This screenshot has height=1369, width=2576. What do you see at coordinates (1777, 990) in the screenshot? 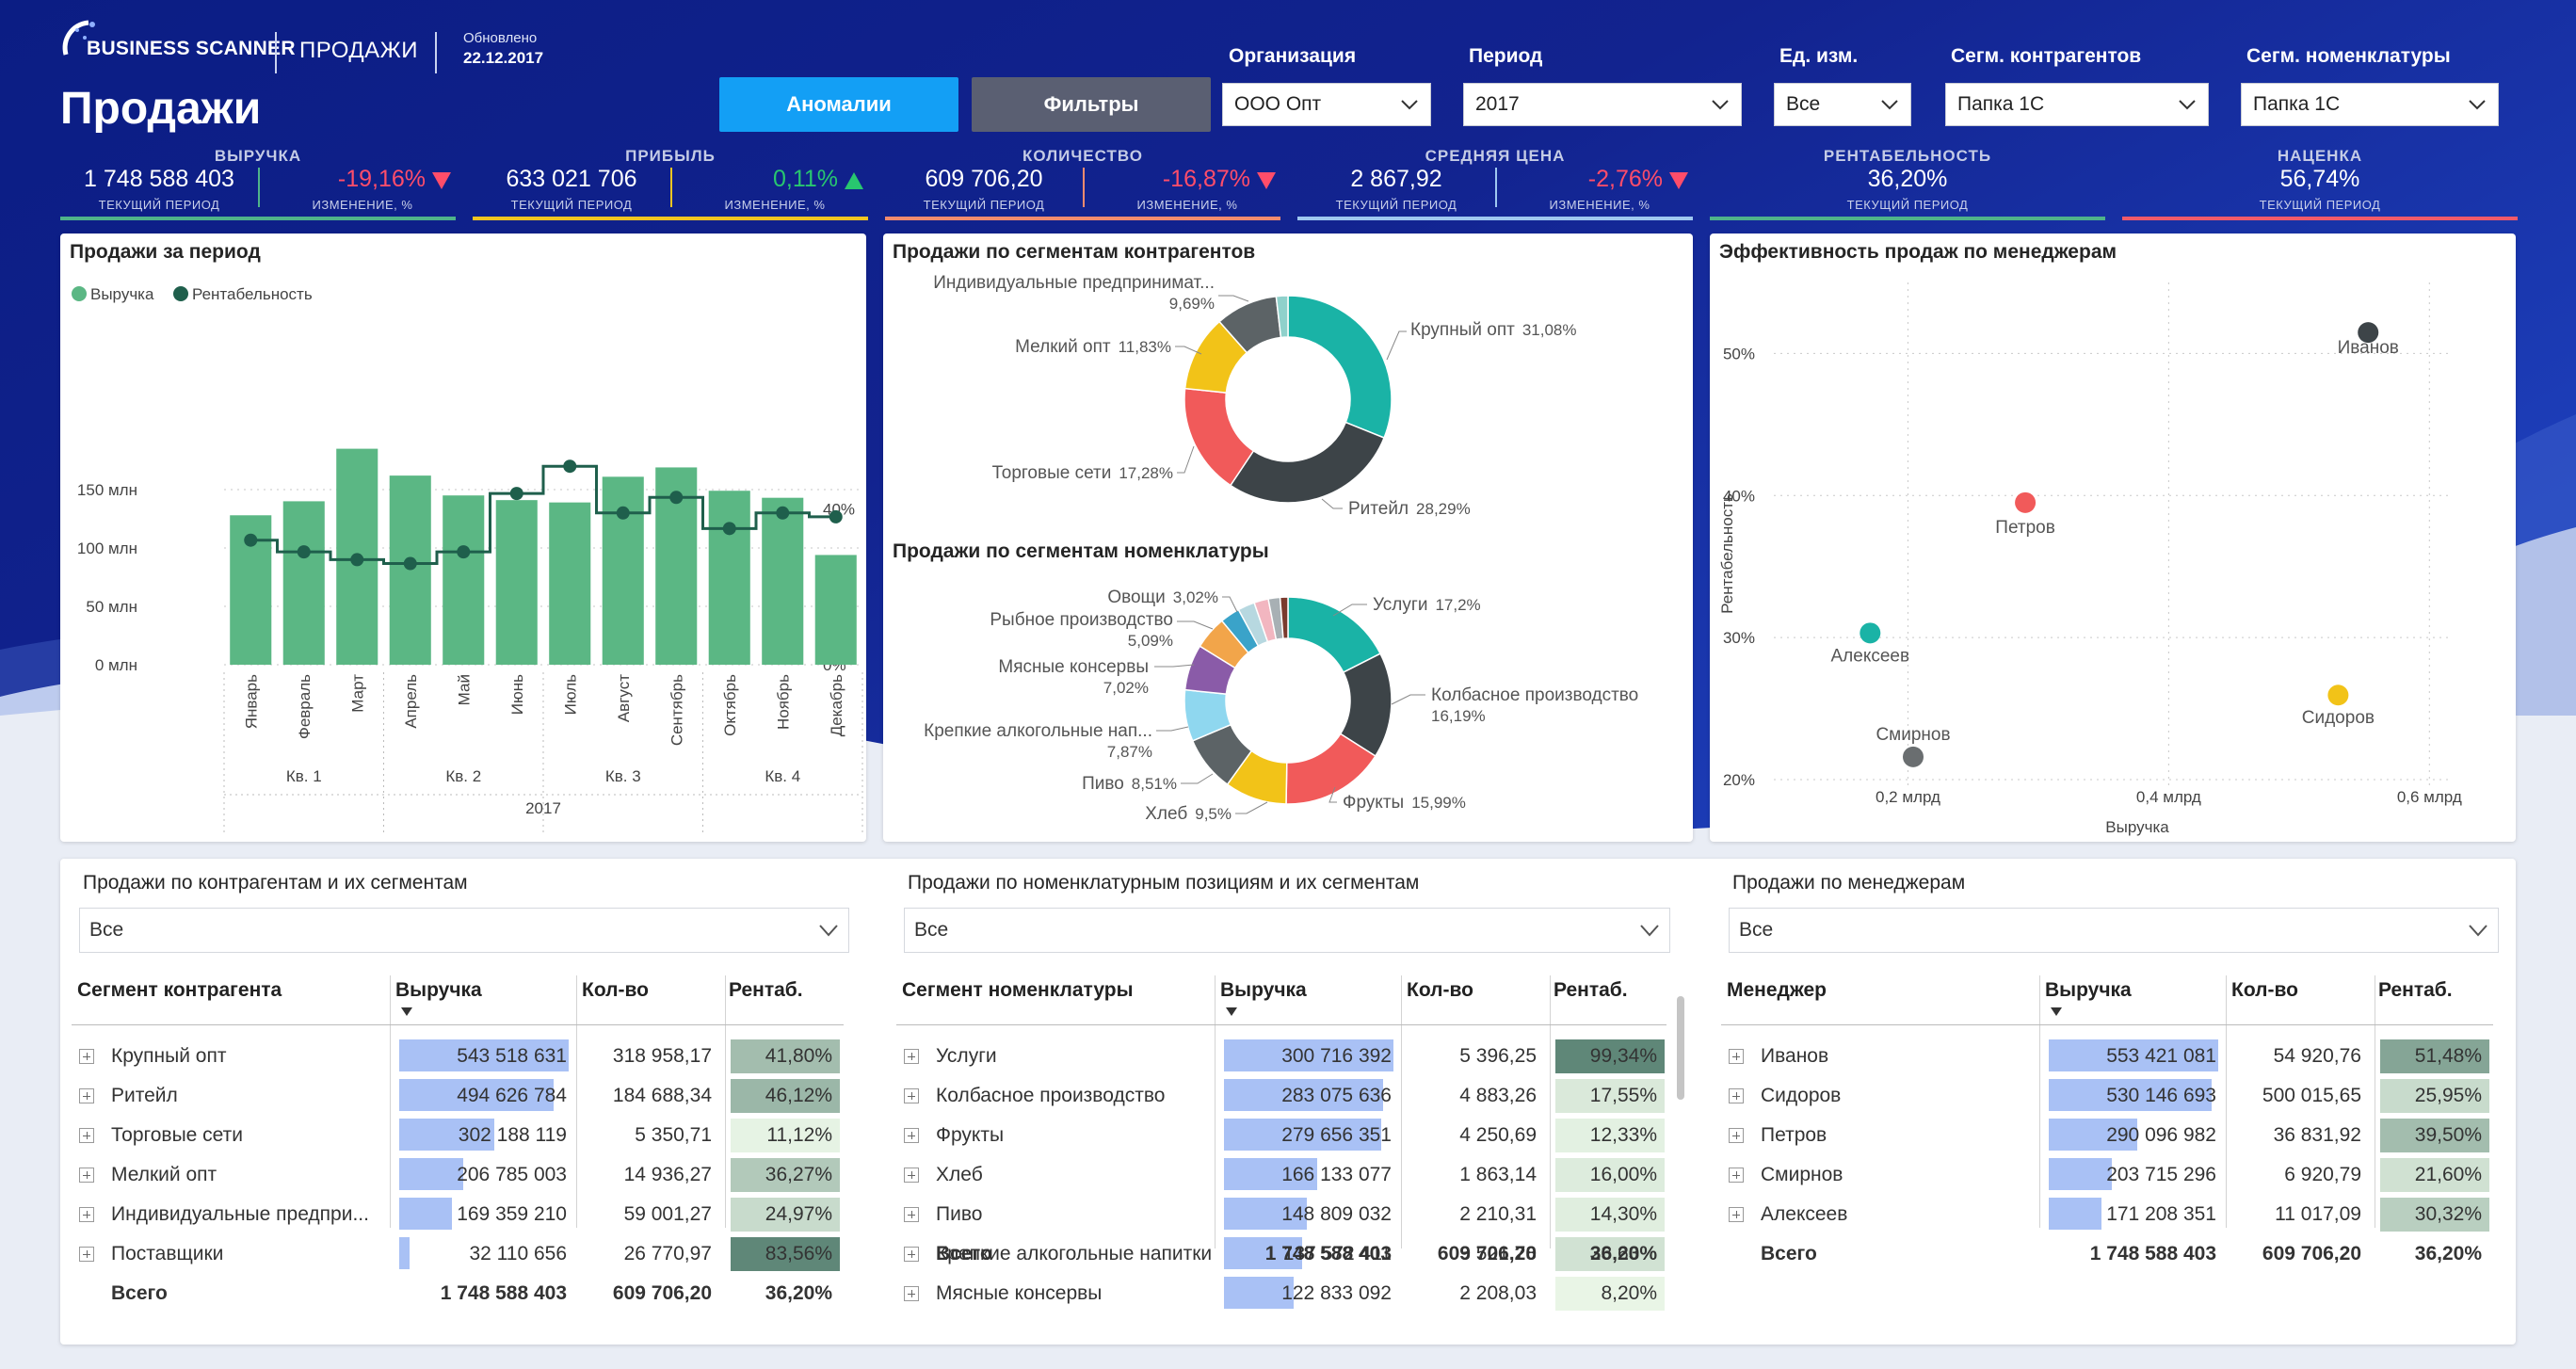
I see `column-header: Менеджер` at bounding box center [1777, 990].